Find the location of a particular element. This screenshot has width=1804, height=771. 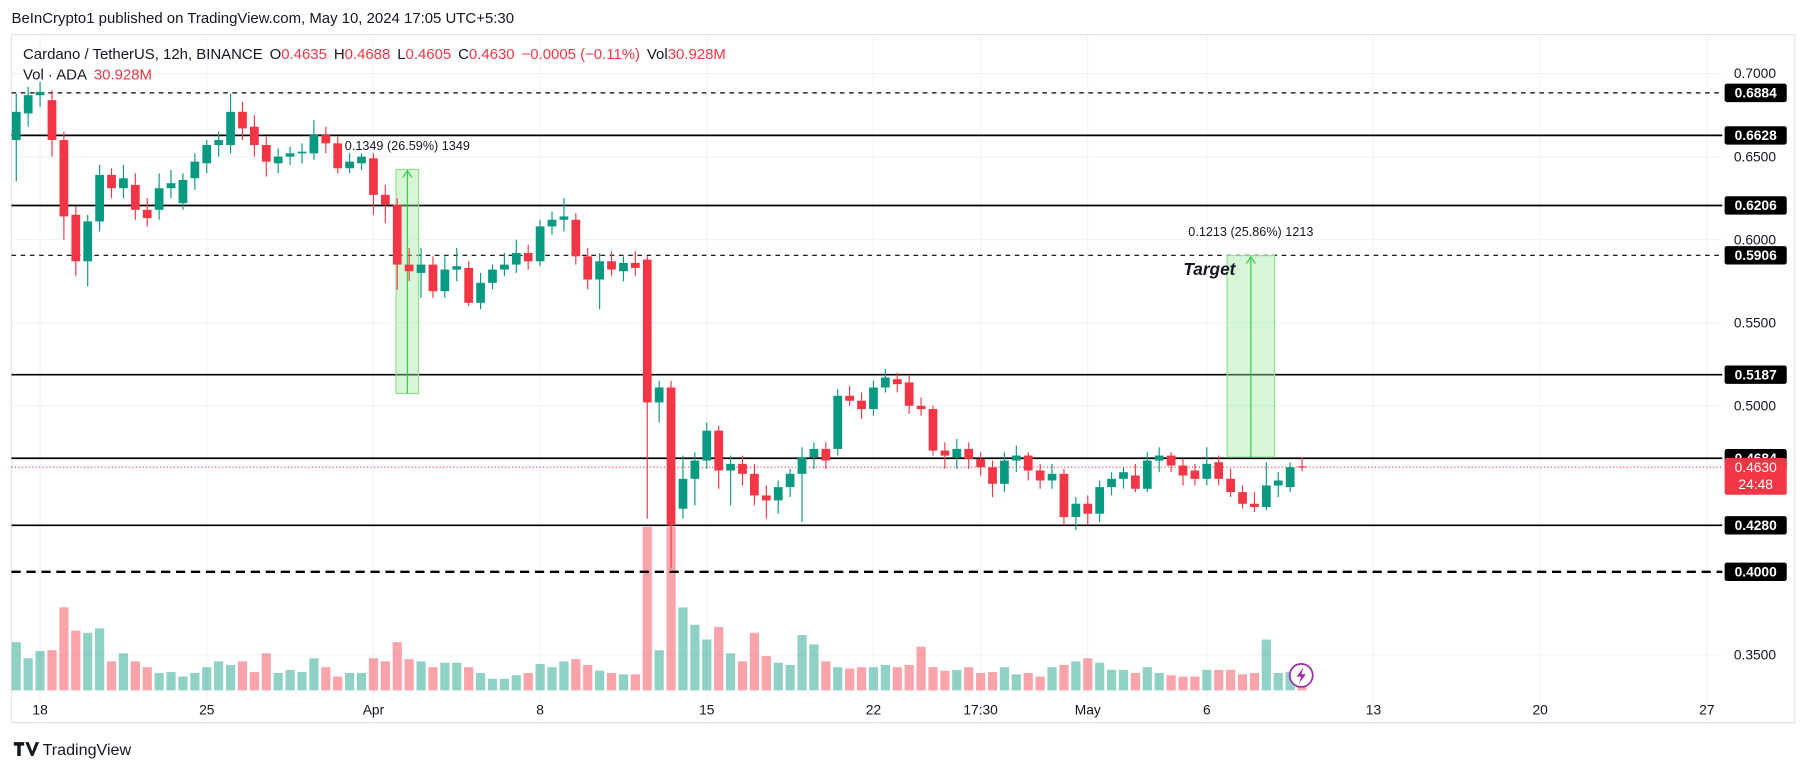

x-tick-label: 27 is located at coordinates (1706, 710).